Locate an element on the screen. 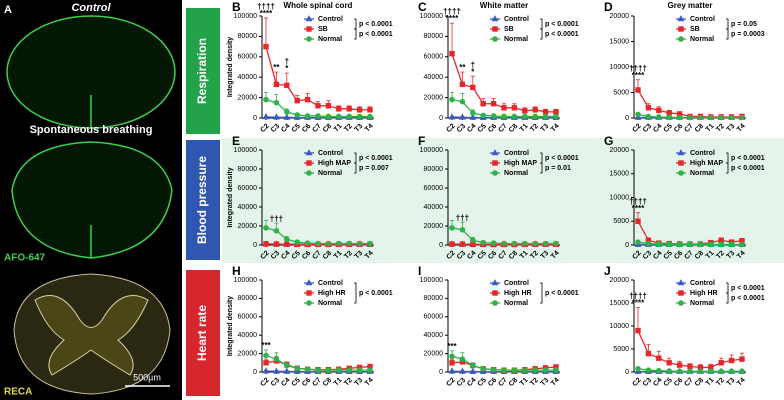 The width and height of the screenshot is (784, 400). significance-label: † is located at coordinates (473, 64).